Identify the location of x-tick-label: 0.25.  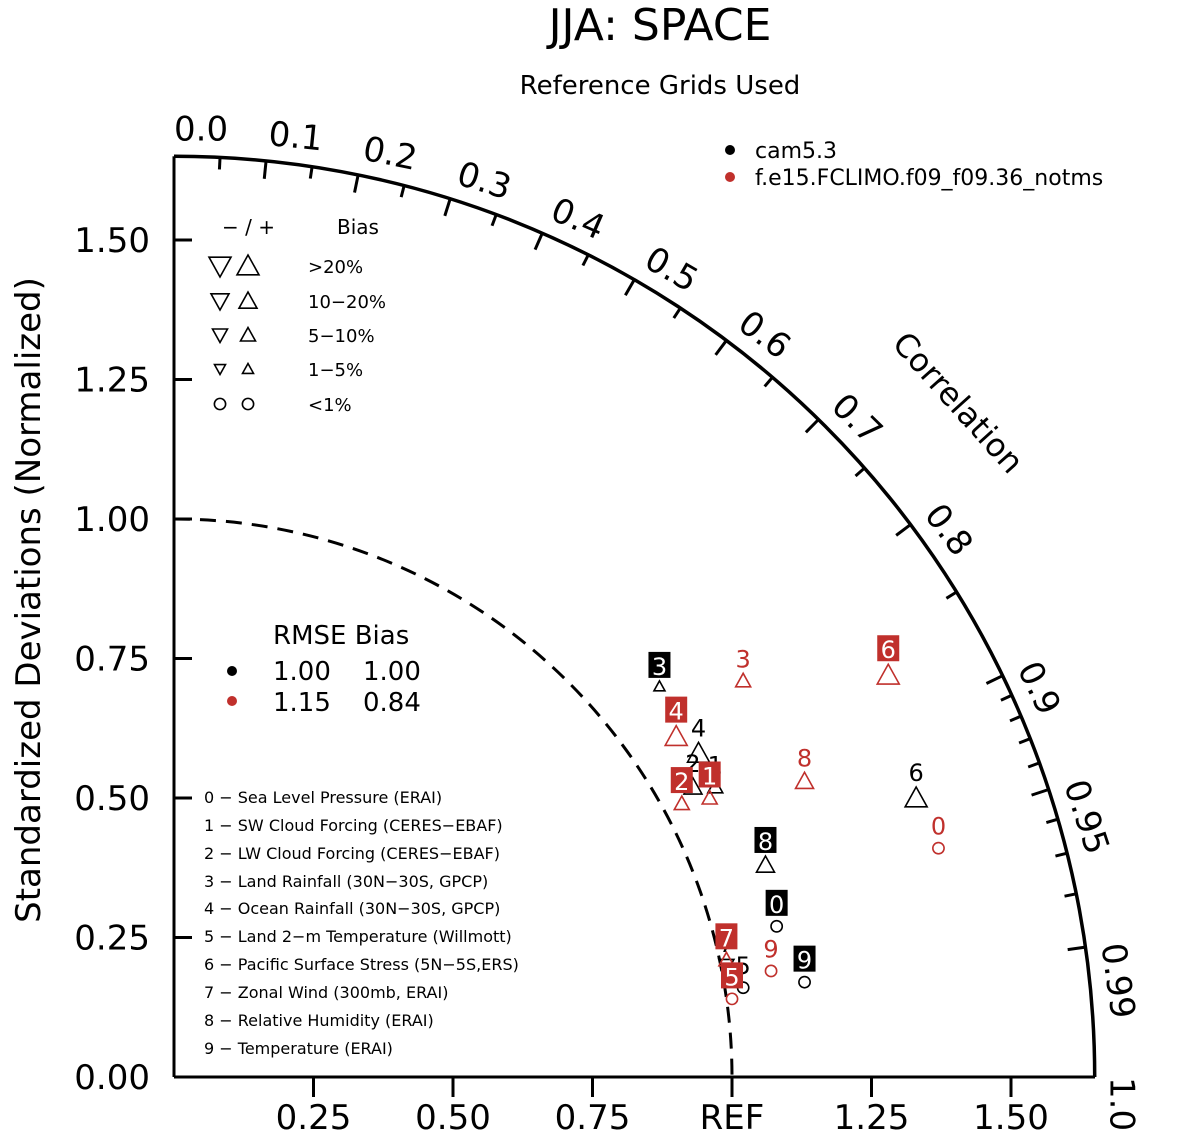
(314, 1116).